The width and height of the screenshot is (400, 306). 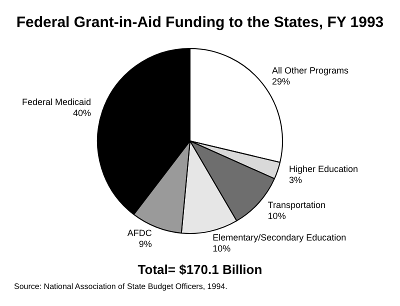 I want to click on data-label: 9%, so click(x=145, y=243).